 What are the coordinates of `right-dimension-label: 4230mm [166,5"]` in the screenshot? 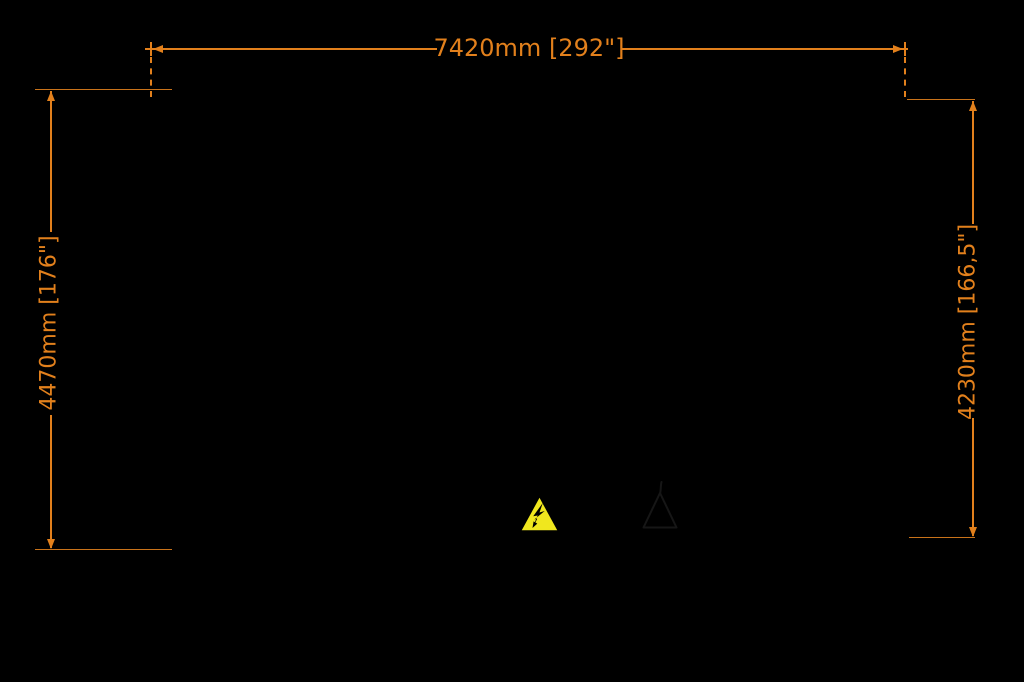 It's located at (968, 322).